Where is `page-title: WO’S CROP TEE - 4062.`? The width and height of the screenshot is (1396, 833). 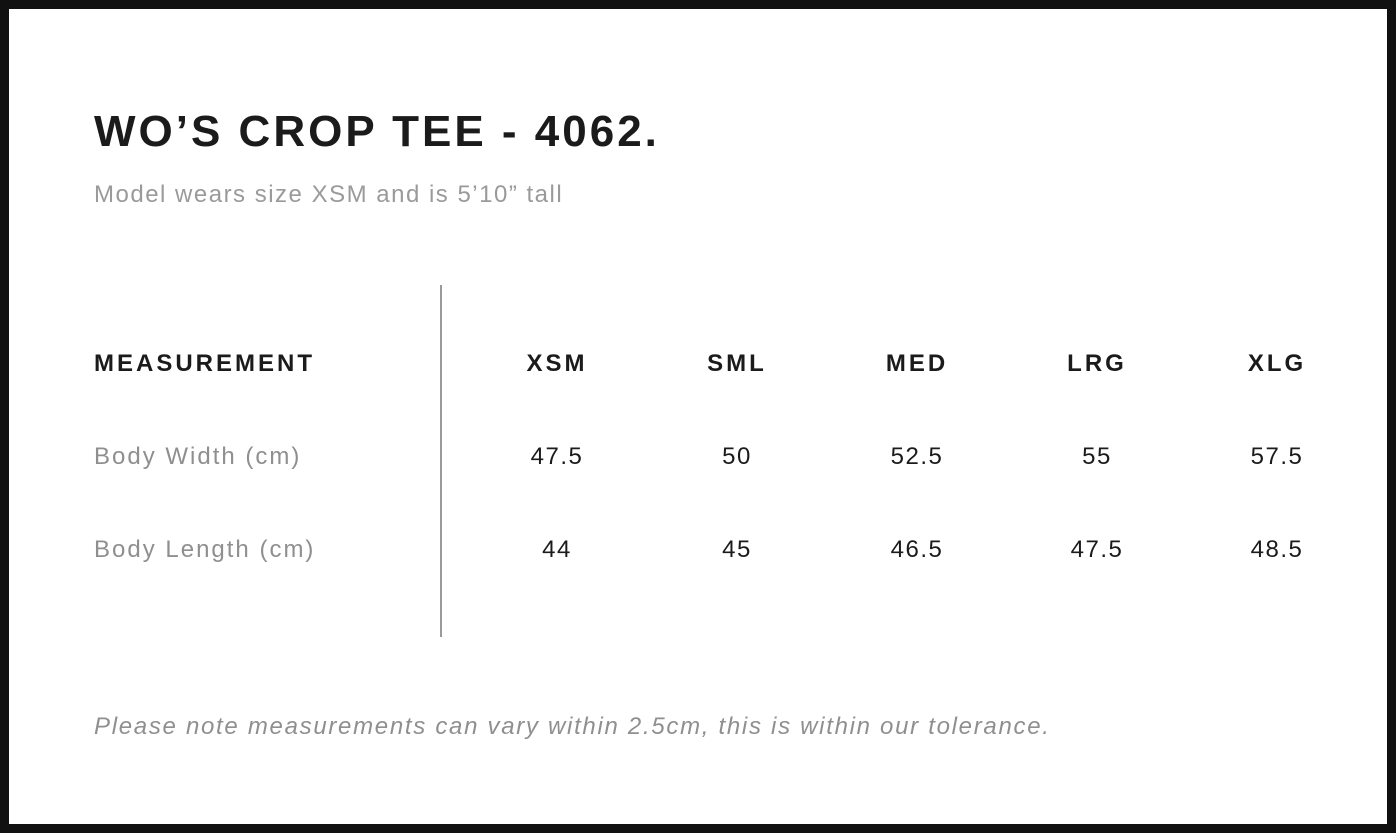 page-title: WO’S CROP TEE - 4062. is located at coordinates (377, 131).